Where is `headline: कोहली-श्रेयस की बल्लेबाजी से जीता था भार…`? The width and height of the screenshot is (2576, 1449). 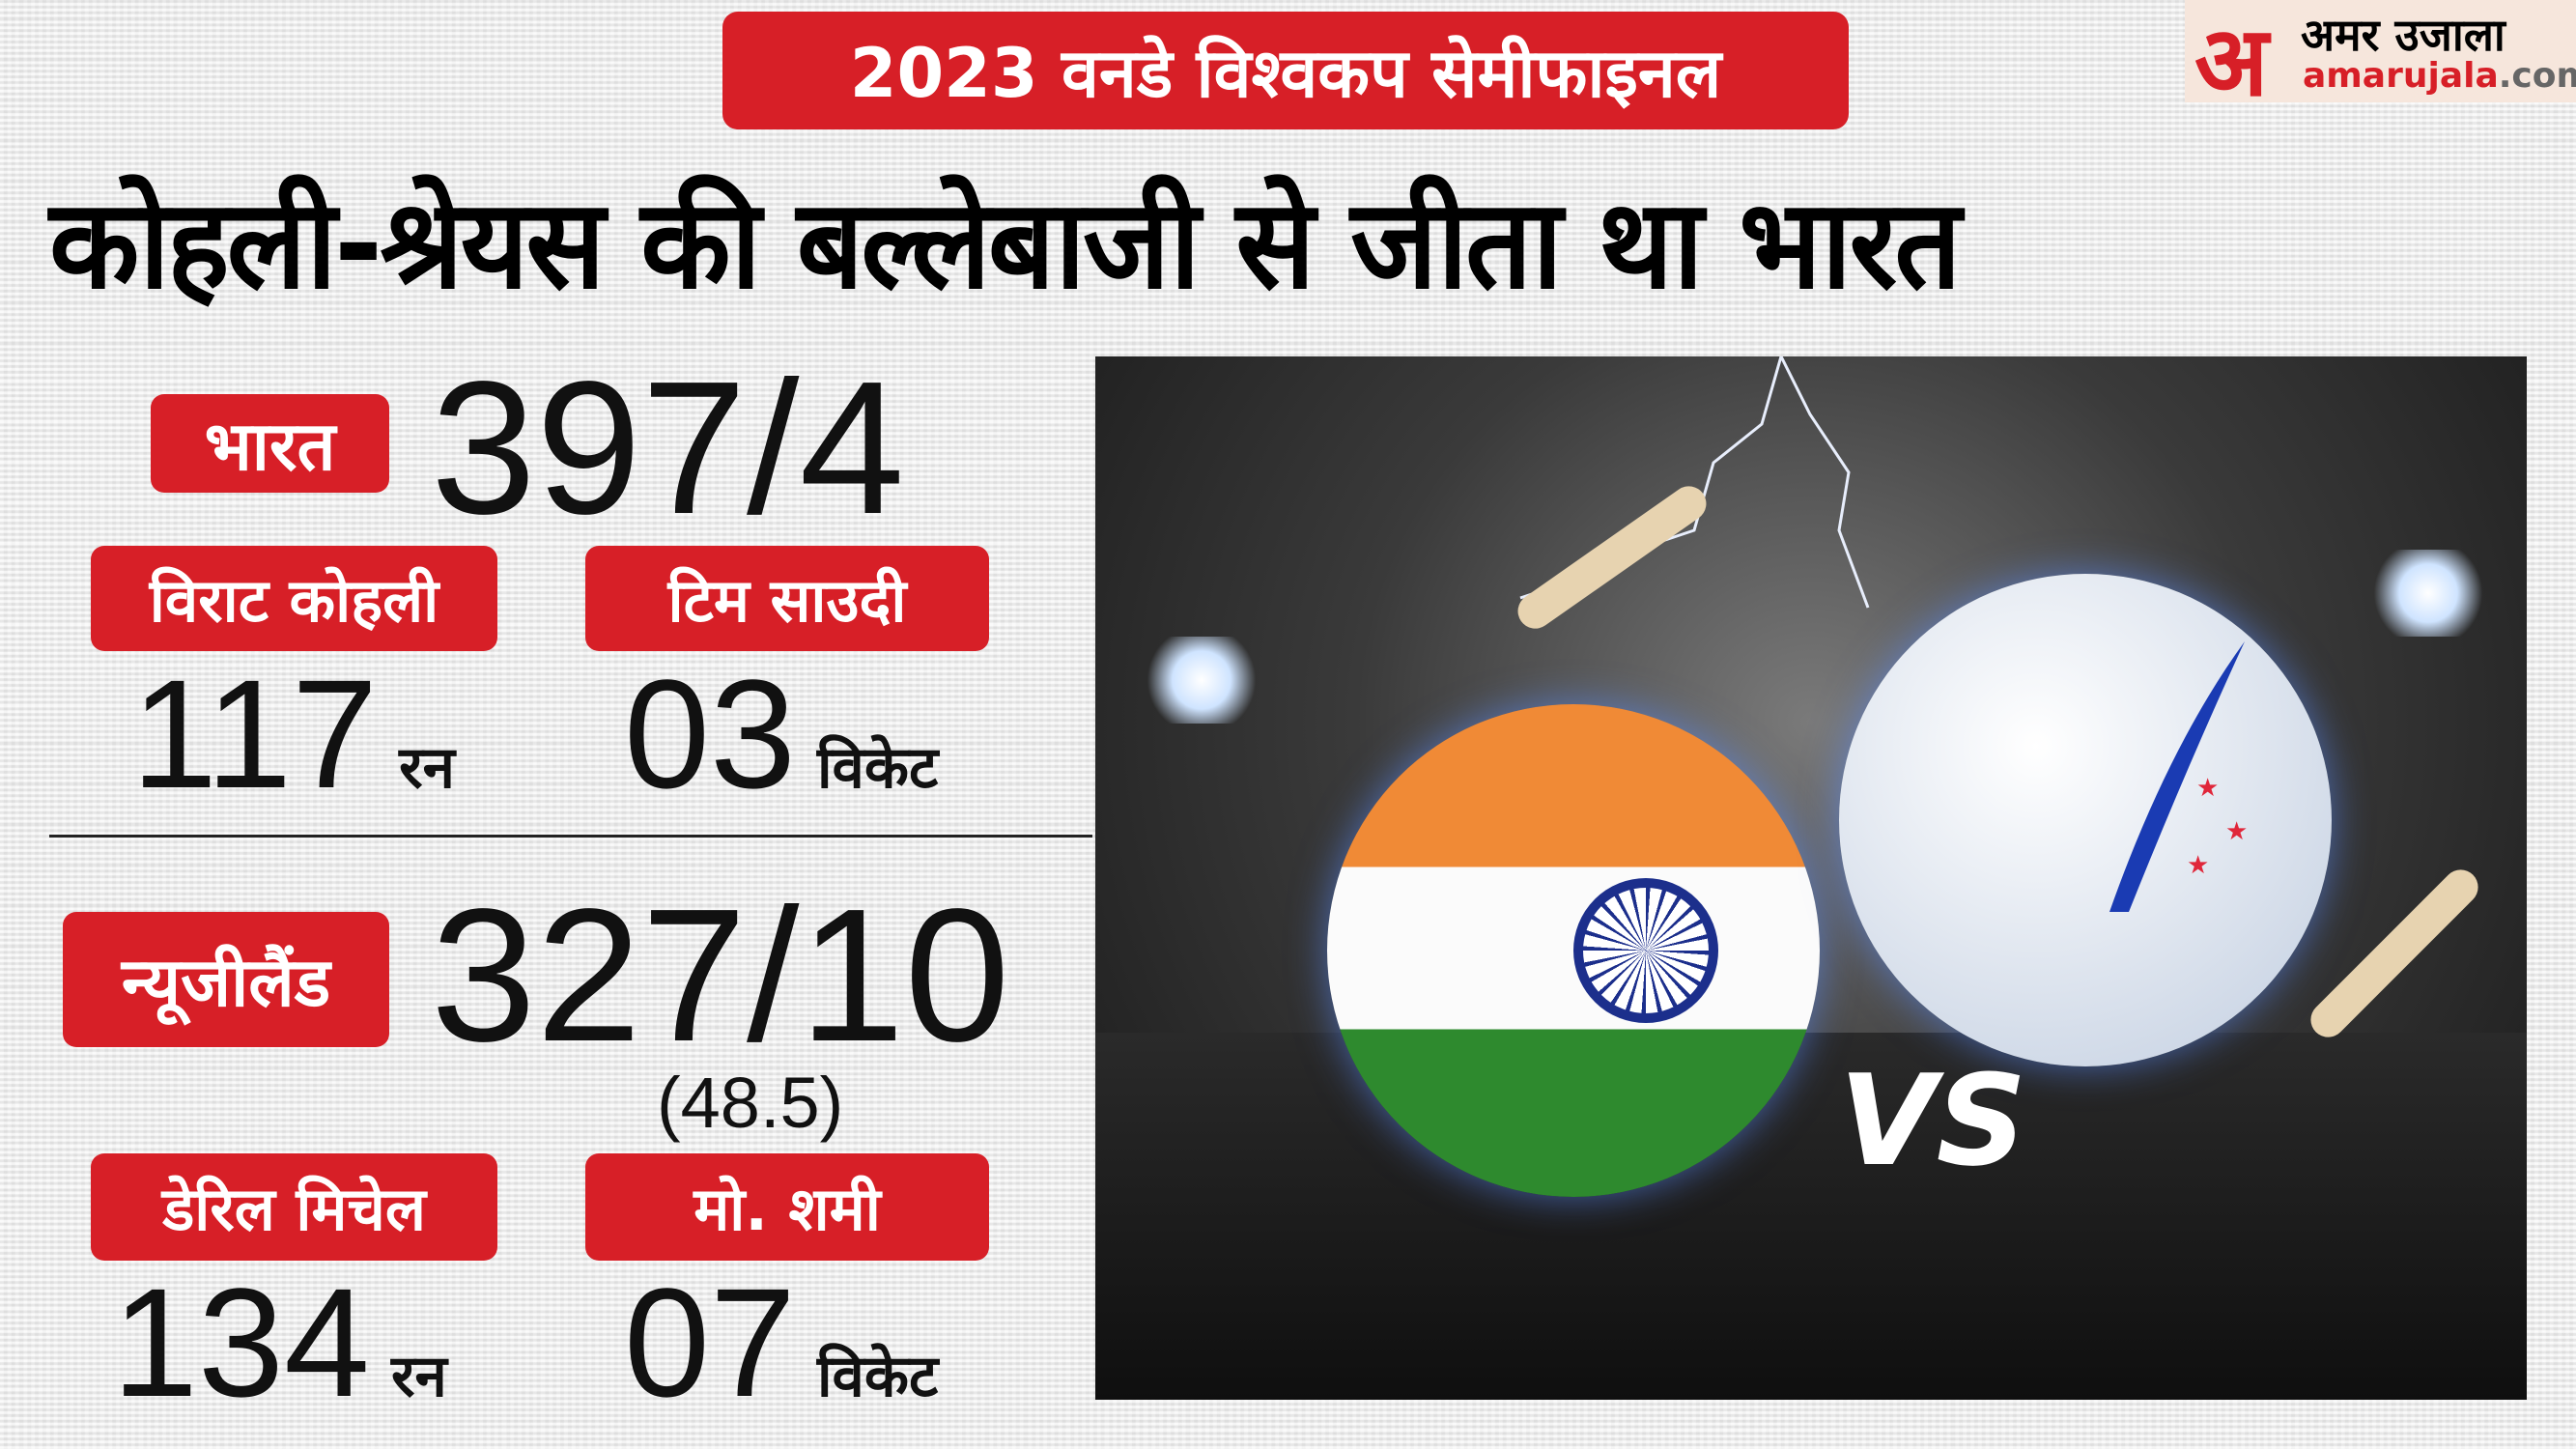
headline: कोहली-श्रेयस की बल्लेबाजी से जीता था भार… is located at coordinates (1005, 245).